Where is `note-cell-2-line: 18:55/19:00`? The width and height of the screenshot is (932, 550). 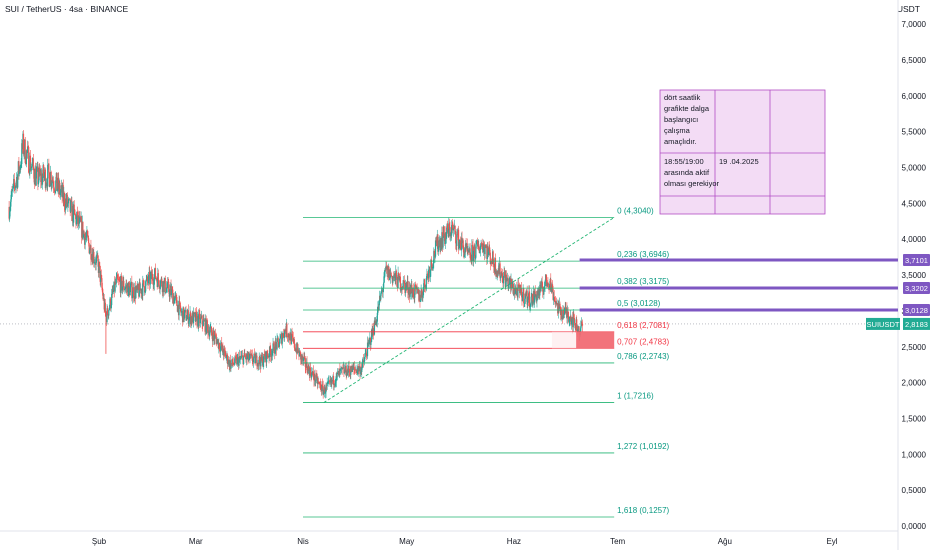 note-cell-2-line: 18:55/19:00 is located at coordinates (684, 161).